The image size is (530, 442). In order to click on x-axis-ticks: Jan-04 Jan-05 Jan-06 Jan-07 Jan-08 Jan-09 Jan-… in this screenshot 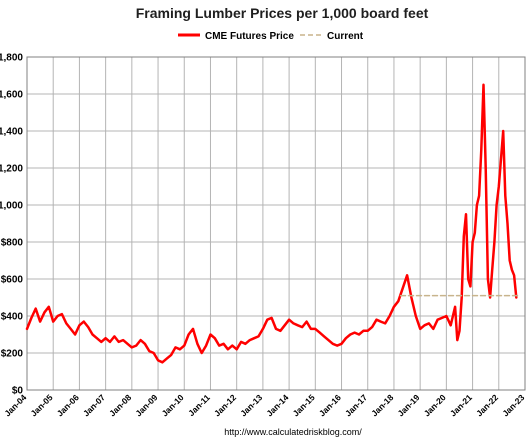, I will do `click(264, 405)`.